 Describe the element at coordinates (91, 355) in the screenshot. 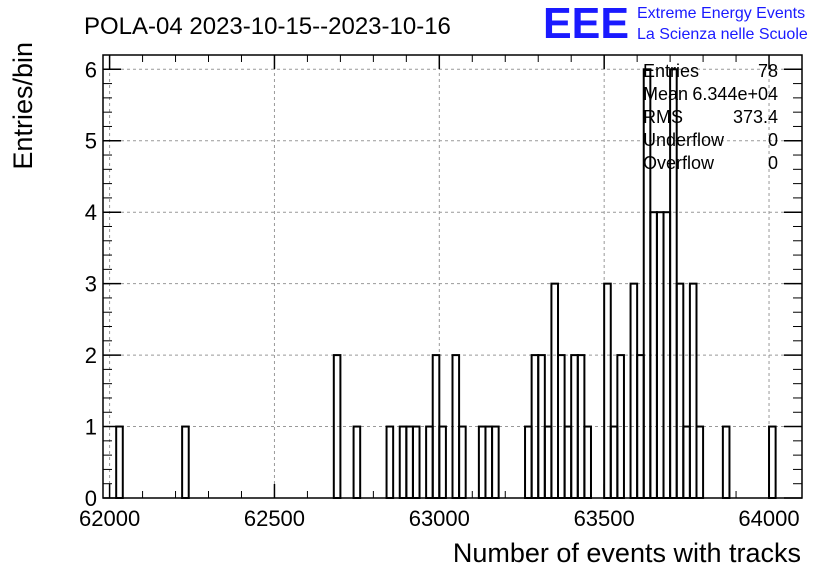

I see `y-tick-label: 2` at that location.